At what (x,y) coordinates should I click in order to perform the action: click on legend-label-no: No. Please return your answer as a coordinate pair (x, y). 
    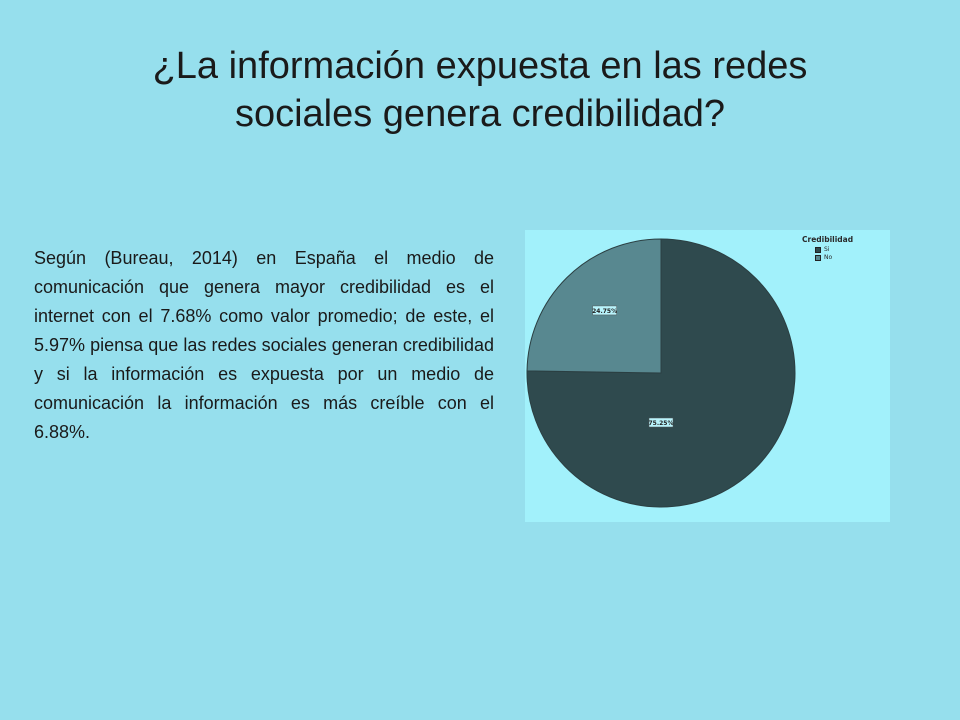
    Looking at the image, I should click on (828, 257).